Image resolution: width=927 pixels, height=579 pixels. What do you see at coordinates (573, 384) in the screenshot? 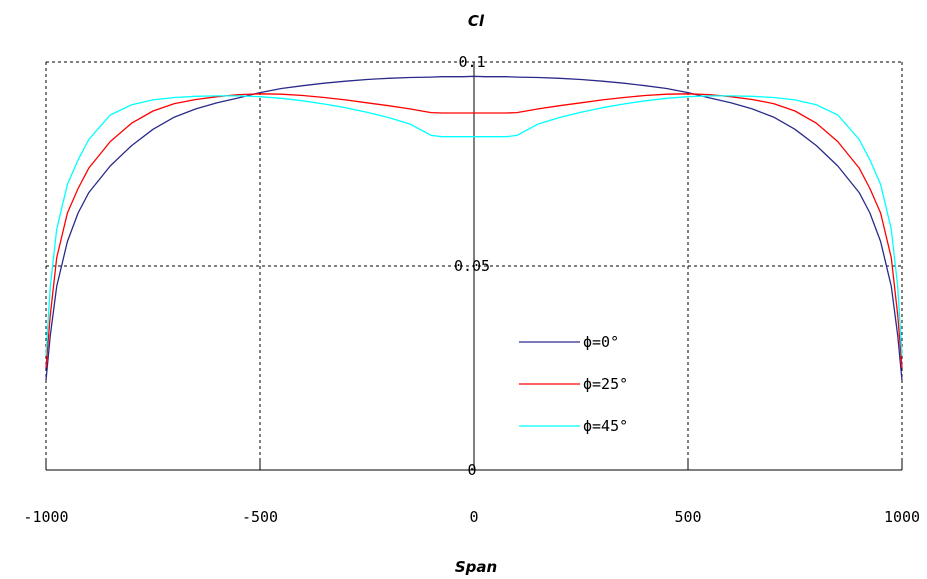
I see `legend: ϕ=0° ϕ=25° ϕ=45°` at bounding box center [573, 384].